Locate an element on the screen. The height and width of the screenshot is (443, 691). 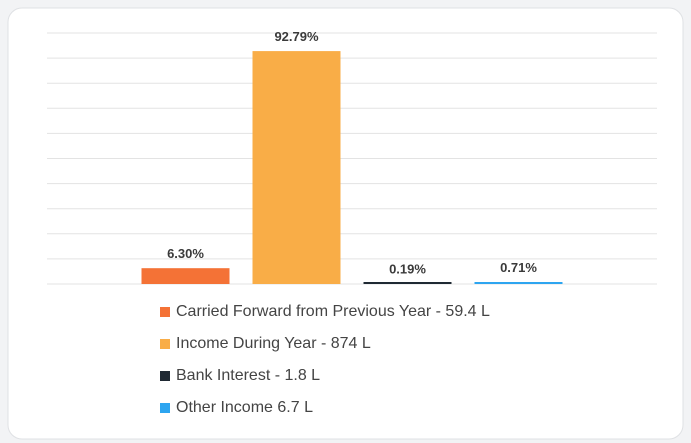
legend-label: Income During Year - 874 L is located at coordinates (273, 343).